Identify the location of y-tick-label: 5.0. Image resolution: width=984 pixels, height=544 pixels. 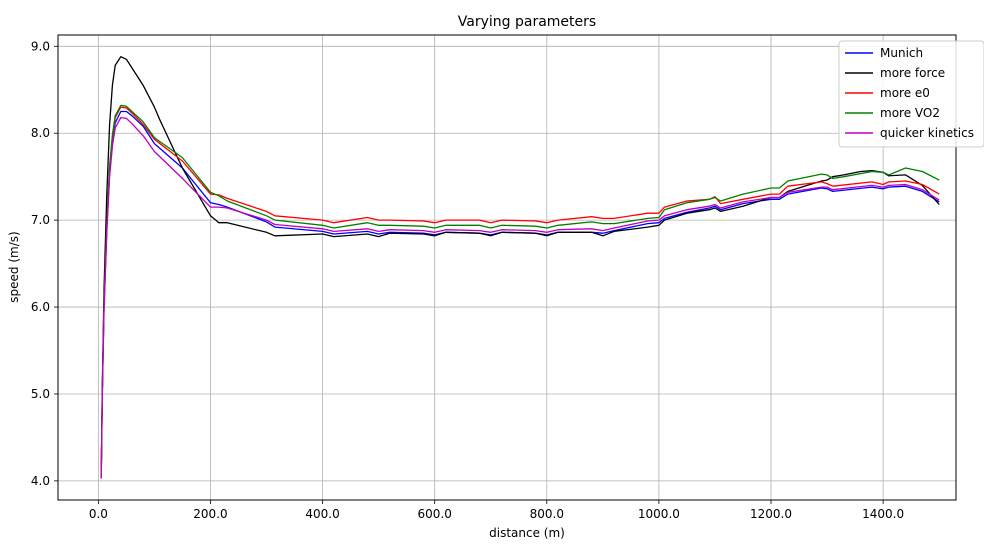
(40, 394).